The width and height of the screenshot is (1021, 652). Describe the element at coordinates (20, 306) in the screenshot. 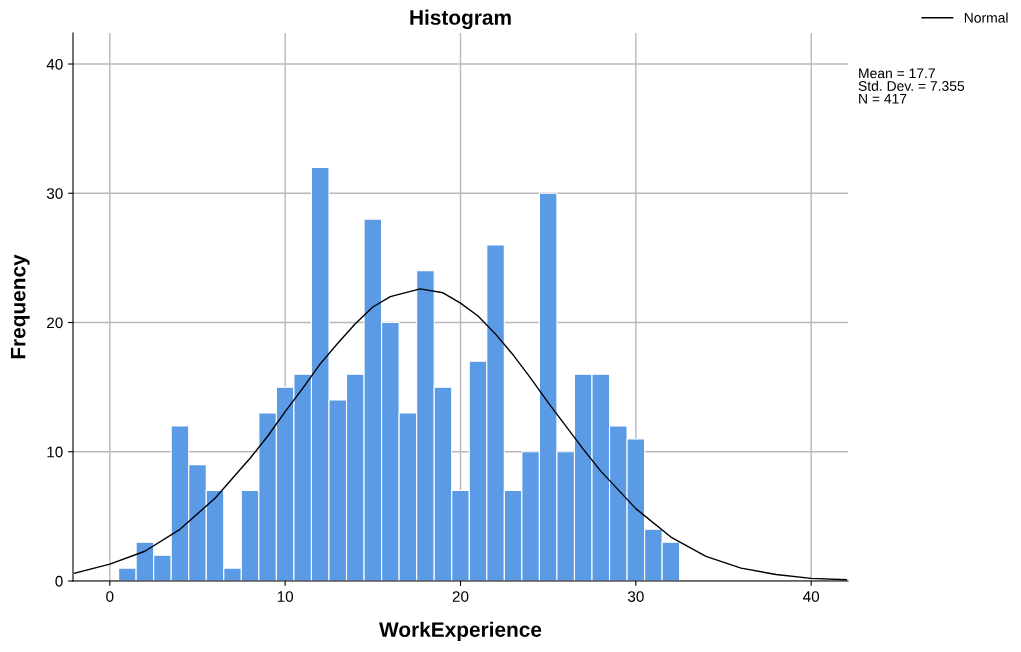

I see `y-axis-title: Frequency` at that location.